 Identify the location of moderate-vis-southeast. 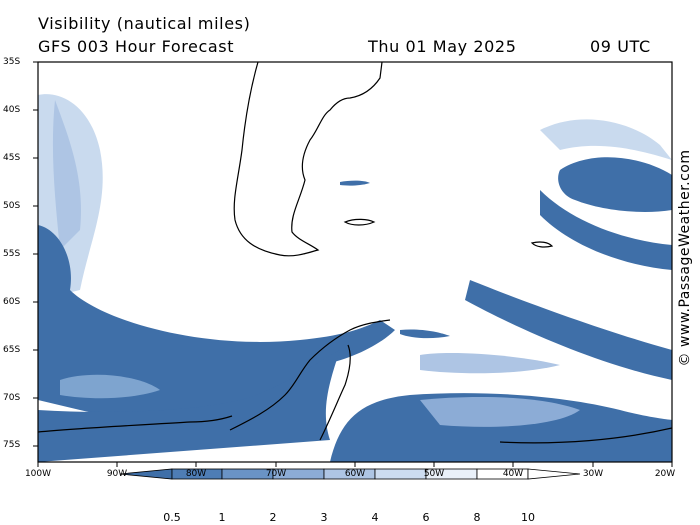
(500, 412).